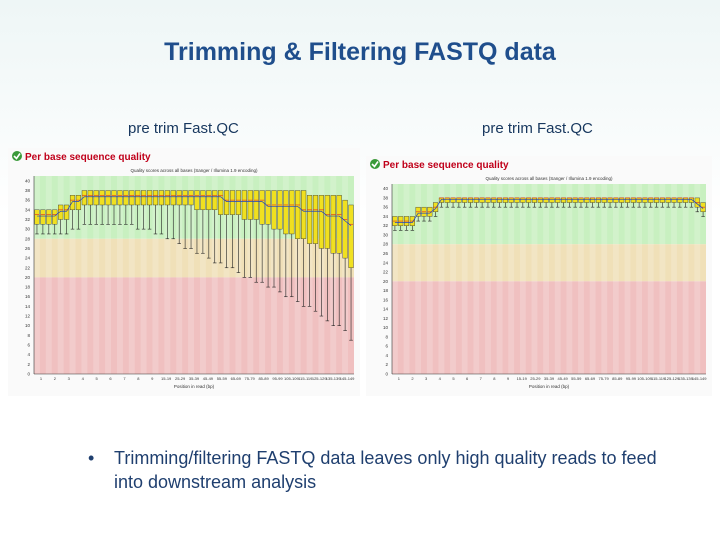  What do you see at coordinates (208, 378) in the screenshot?
I see `x-tick-label: 45-49` at bounding box center [208, 378].